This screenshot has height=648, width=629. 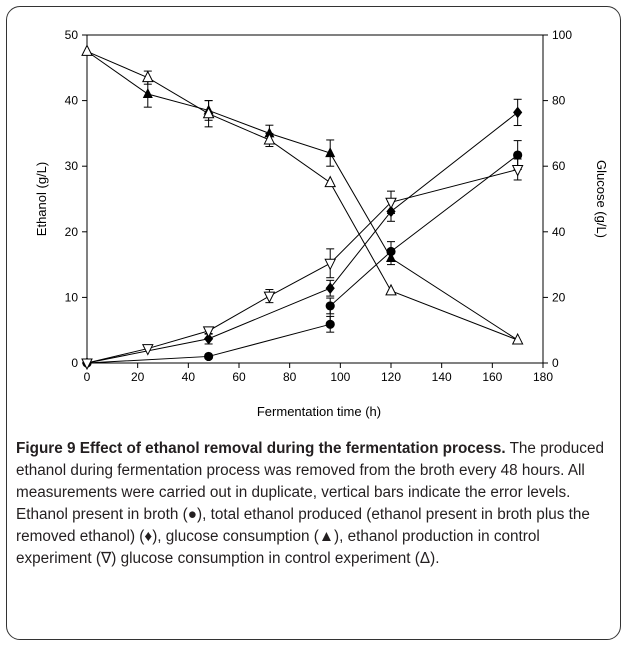 I want to click on x-tick-label: 100, so click(x=340, y=377).